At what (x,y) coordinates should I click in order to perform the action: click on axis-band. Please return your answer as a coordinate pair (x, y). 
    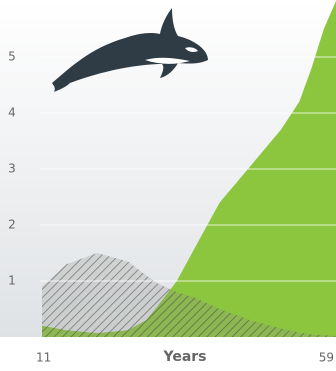
    Looking at the image, I should click on (168, 354).